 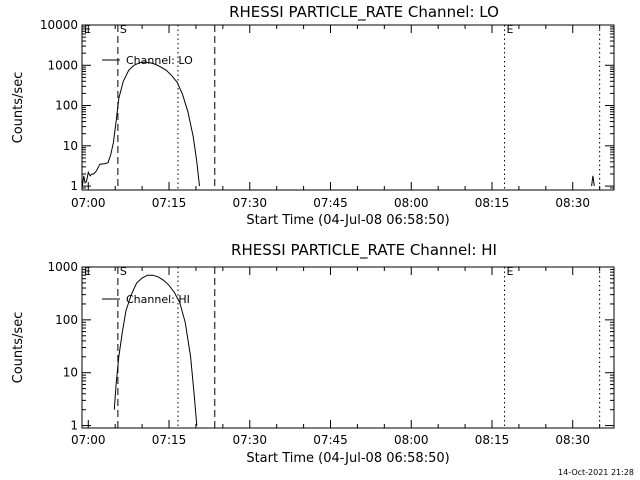 I want to click on y-tick-label: 10000, so click(x=59, y=25).